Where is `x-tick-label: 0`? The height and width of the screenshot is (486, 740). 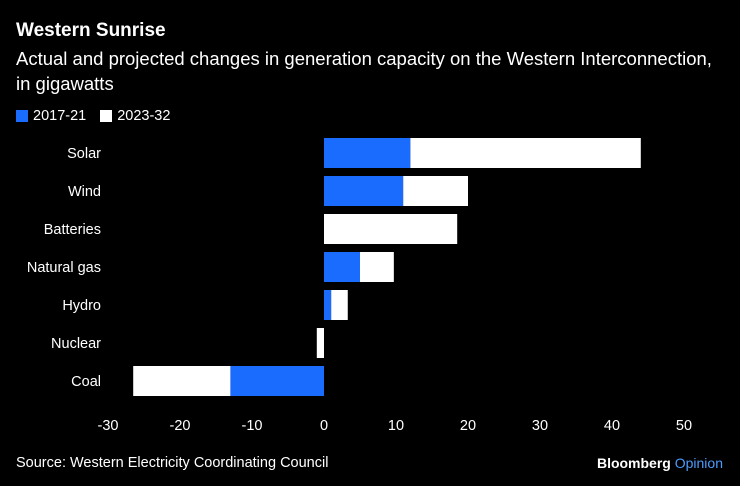 x-tick-label: 0 is located at coordinates (324, 426).